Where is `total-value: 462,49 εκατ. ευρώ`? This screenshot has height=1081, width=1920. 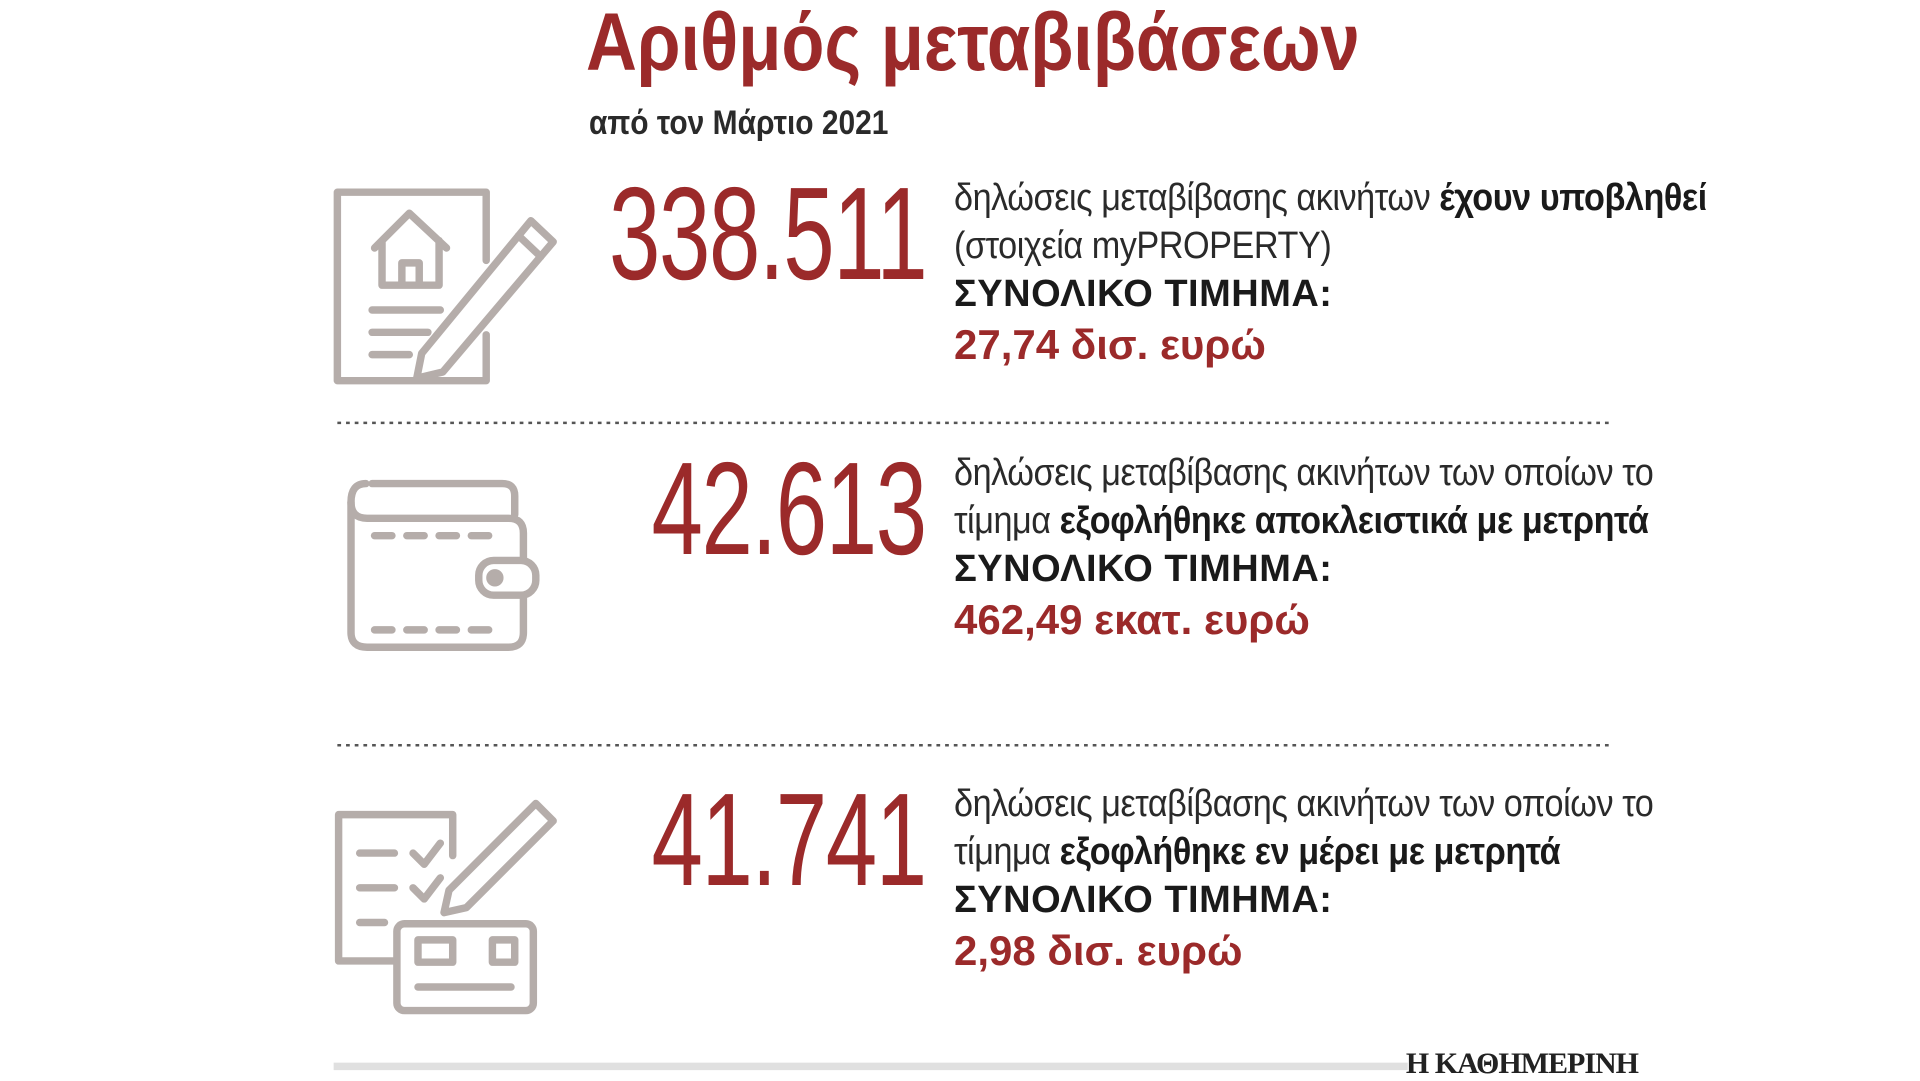
total-value: 462,49 εκατ. ευρώ is located at coordinates (1132, 619).